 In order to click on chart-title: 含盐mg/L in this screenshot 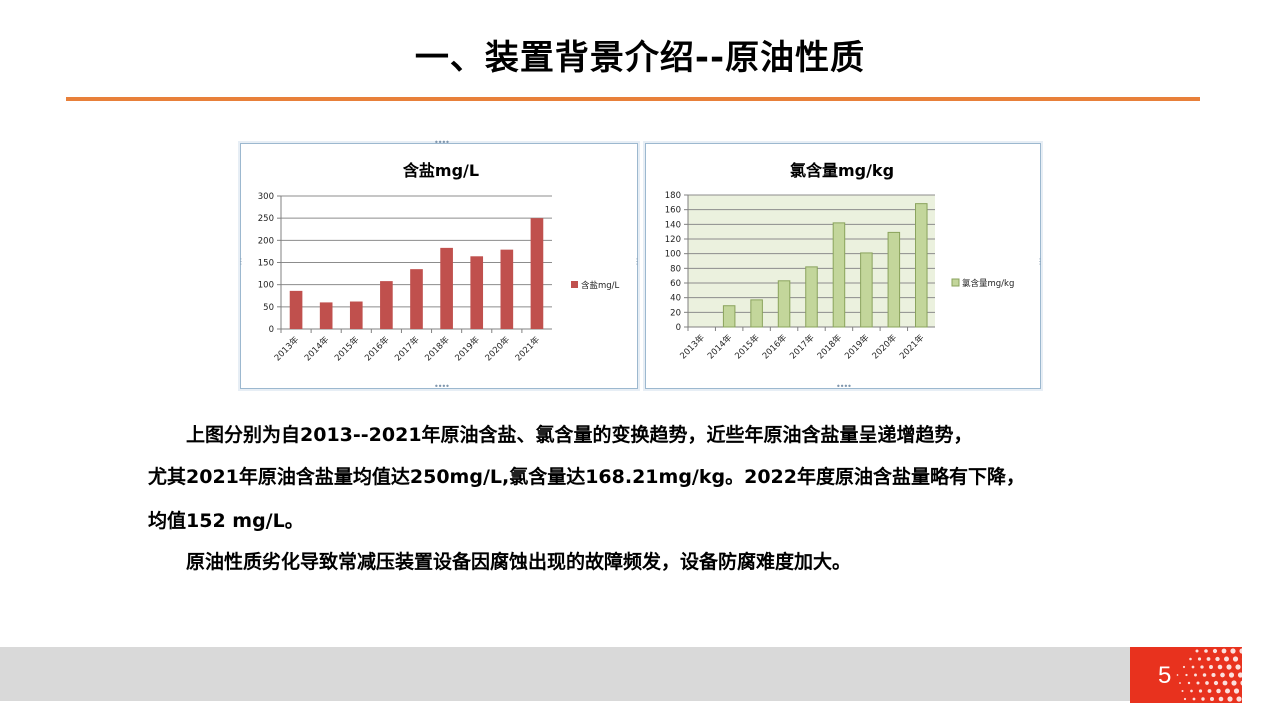, I will do `click(441, 170)`.